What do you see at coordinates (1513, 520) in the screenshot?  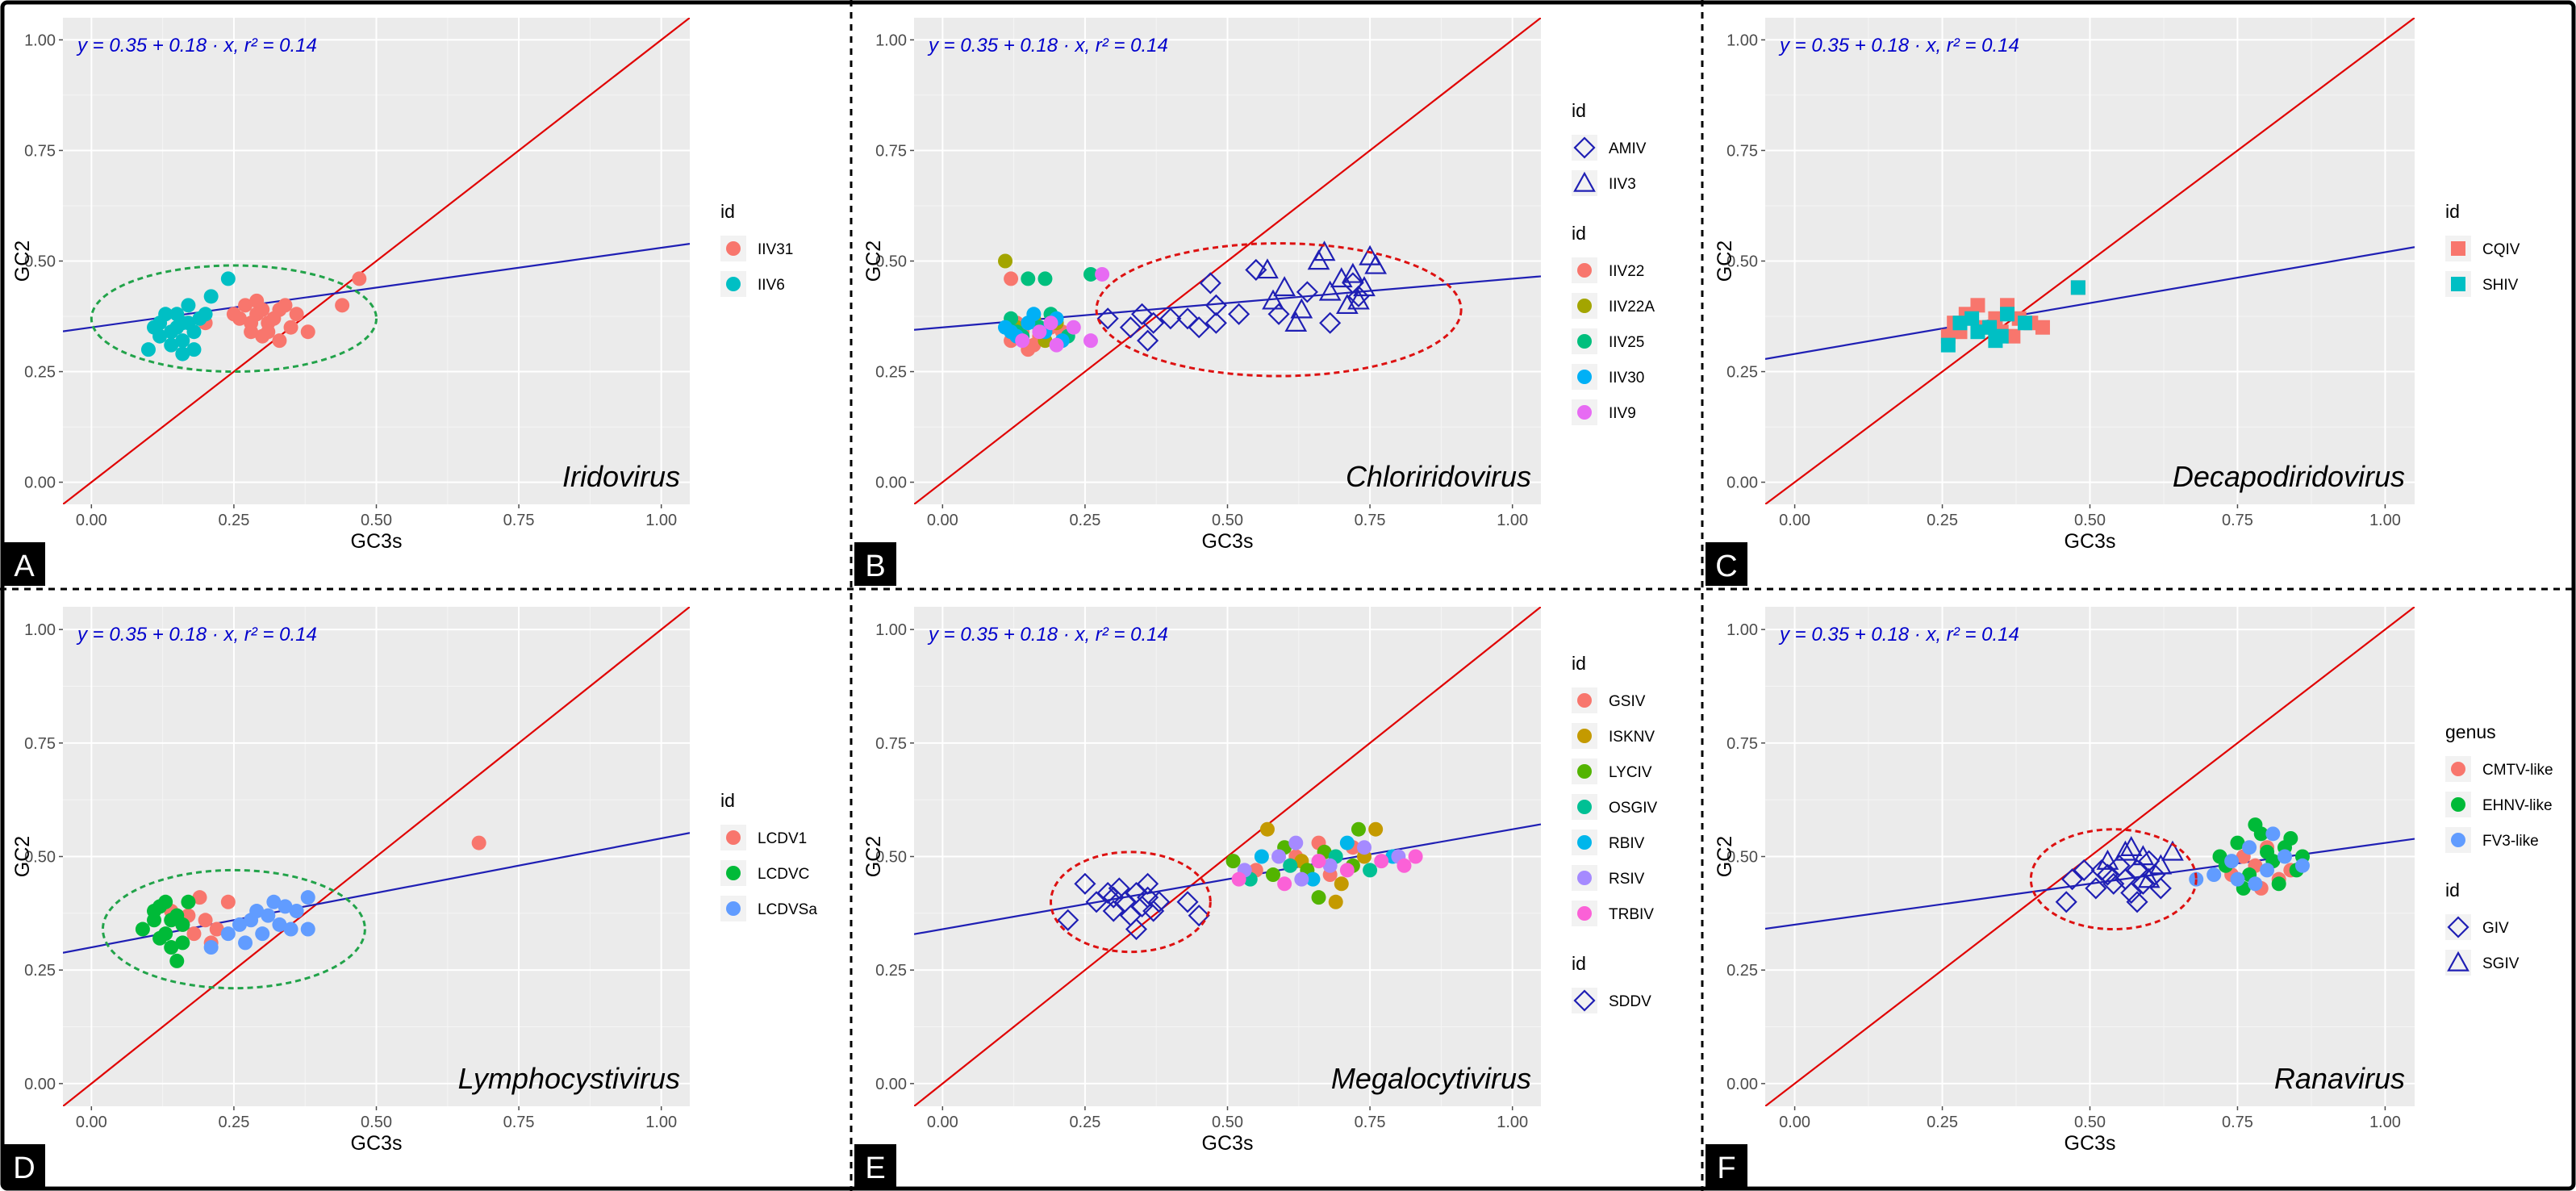 I see `x-tick-label: 1.00` at bounding box center [1513, 520].